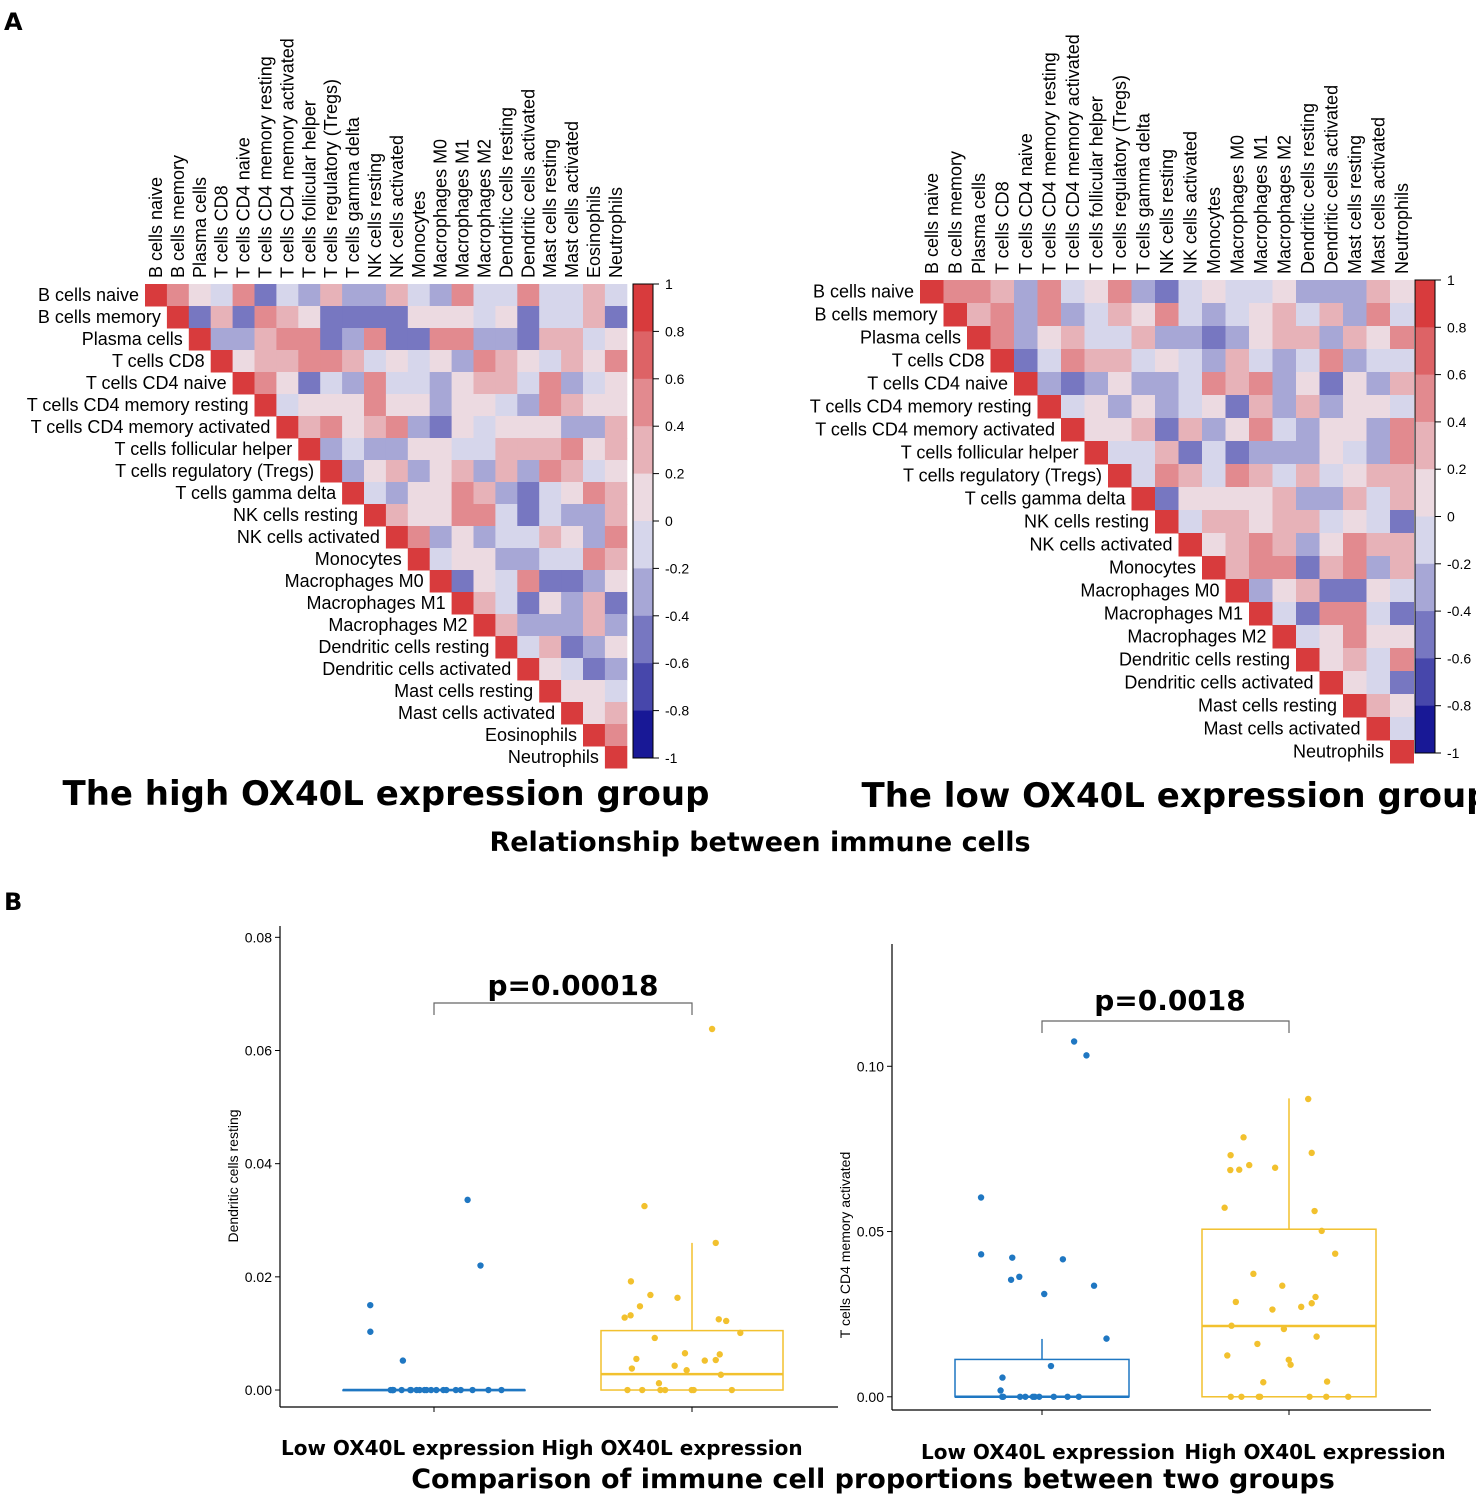  Describe the element at coordinates (675, 474) in the screenshot. I see `colorbar-tick-label: 0.2` at that location.